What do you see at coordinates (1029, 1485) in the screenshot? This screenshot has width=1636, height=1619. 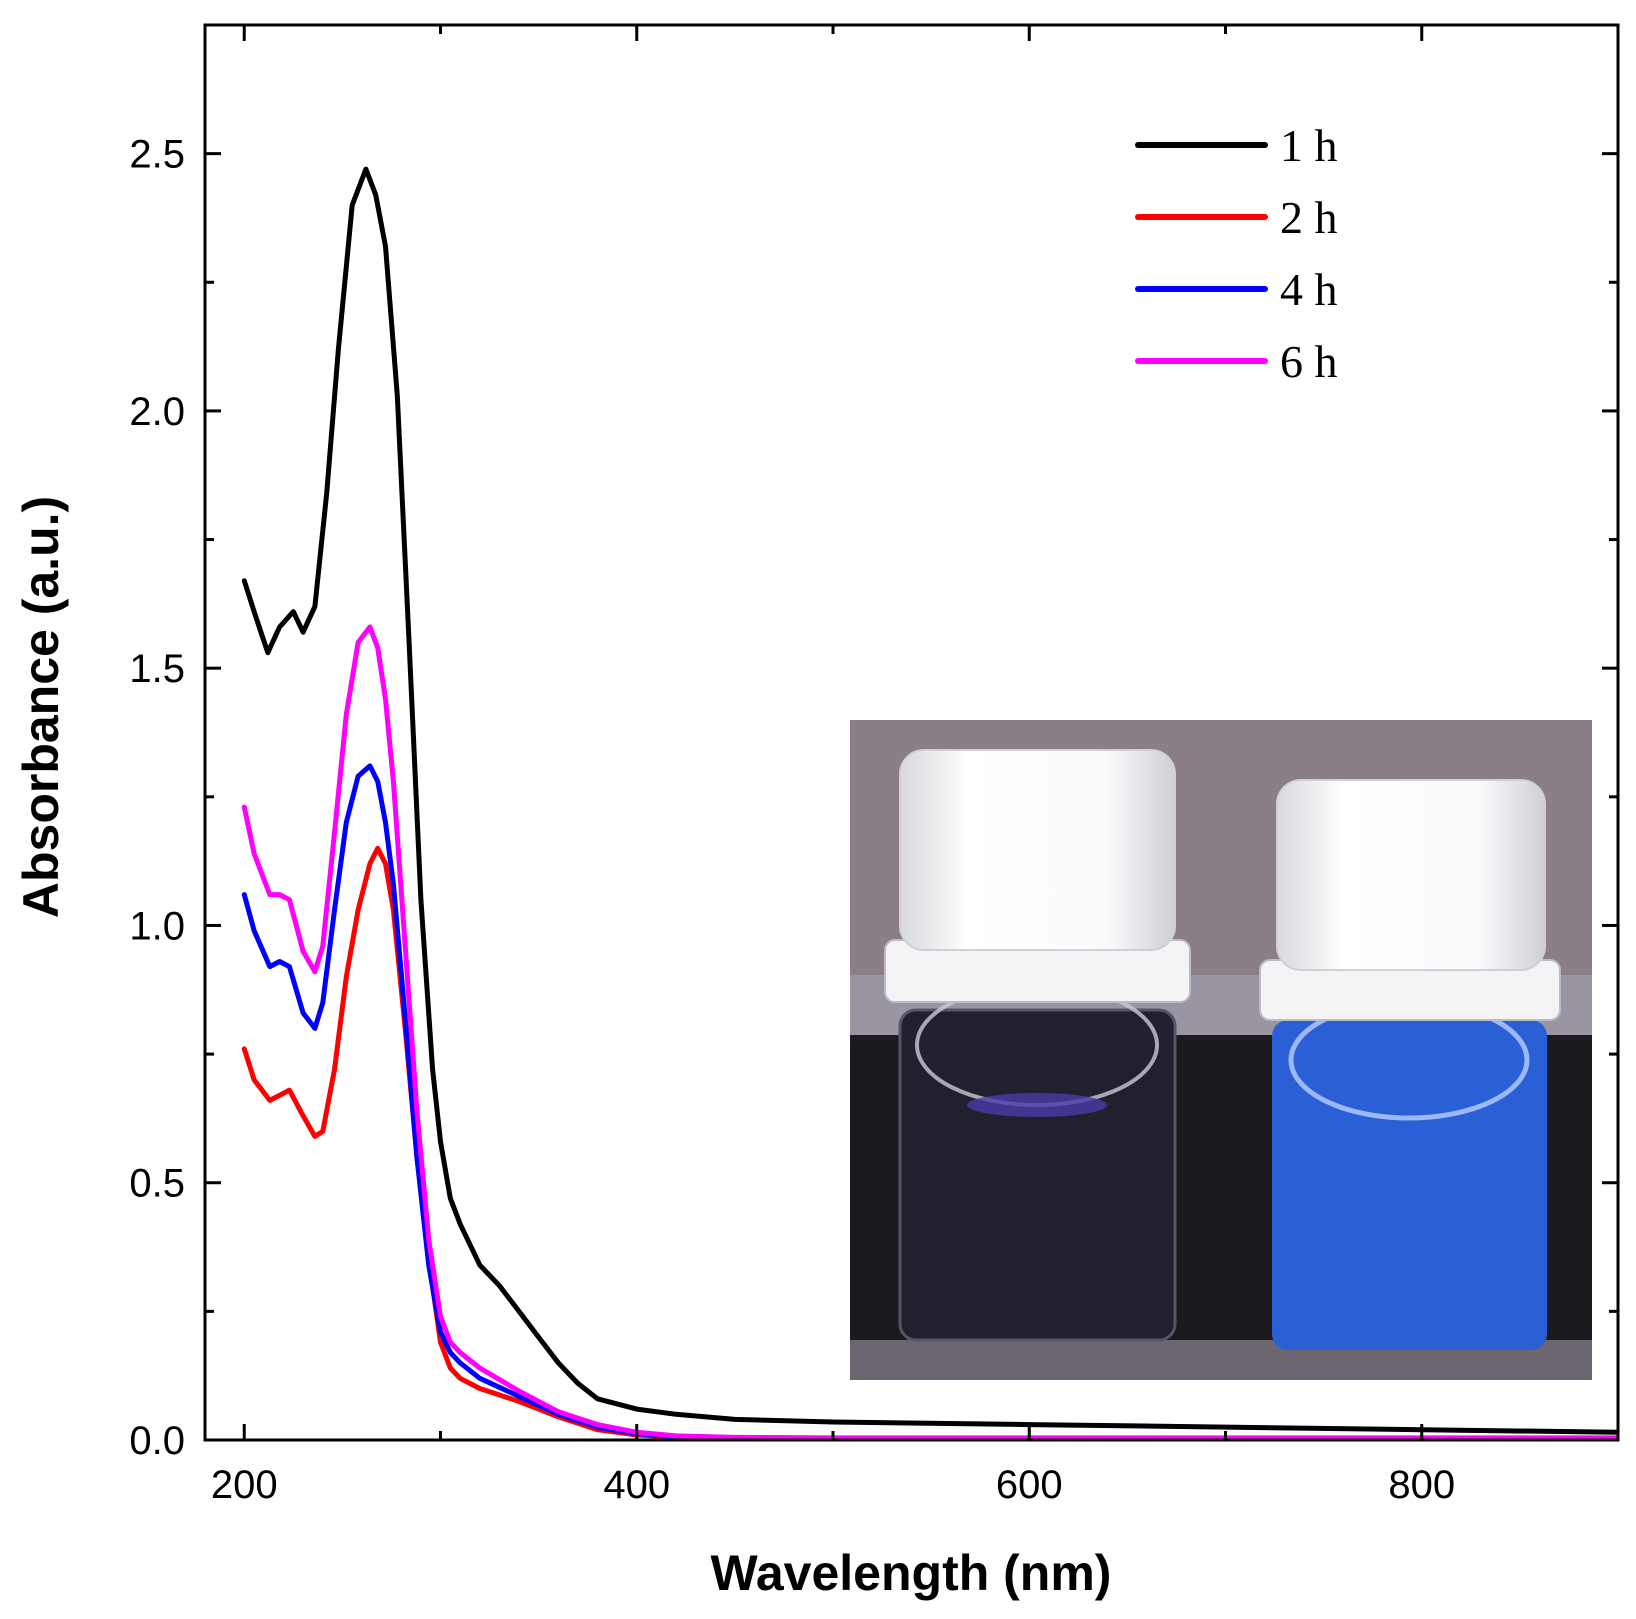 I see `x-tick-label: 600` at bounding box center [1029, 1485].